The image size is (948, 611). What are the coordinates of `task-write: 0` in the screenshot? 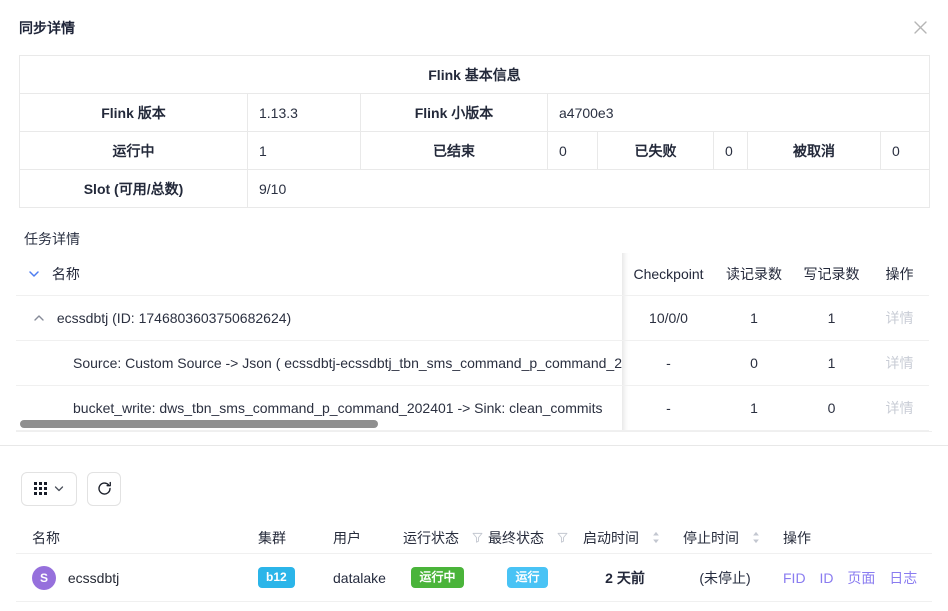 It's located at (831, 408).